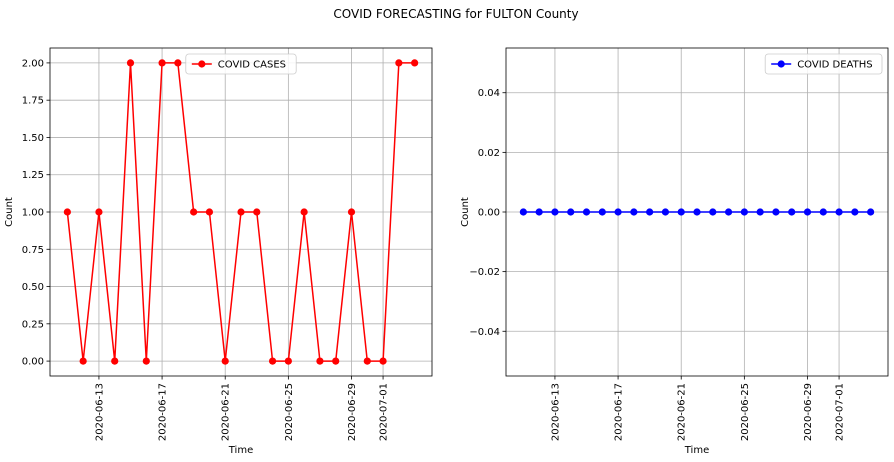 The height and width of the screenshot is (462, 894). I want to click on y-tick-label: 0.02, so click(489, 153).